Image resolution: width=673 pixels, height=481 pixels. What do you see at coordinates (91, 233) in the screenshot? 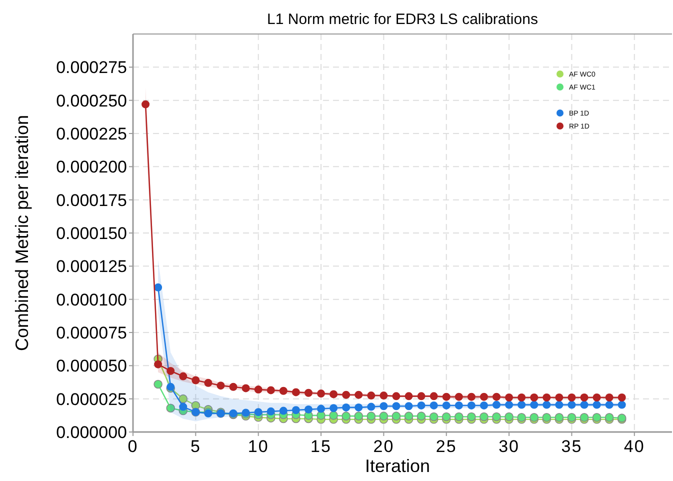
I see `y-tick-label: 0.000150` at bounding box center [91, 233].